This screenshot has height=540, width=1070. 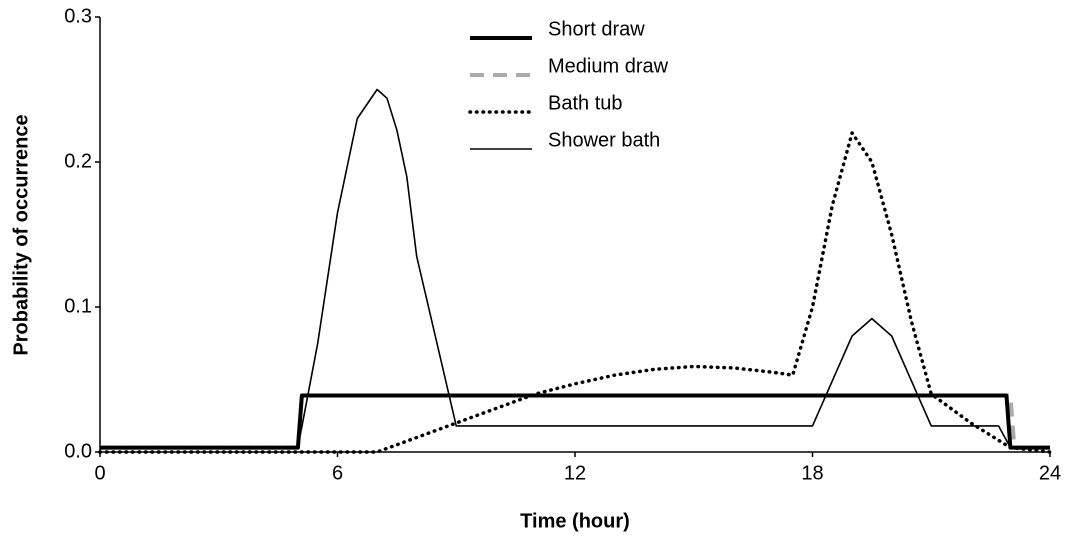 I want to click on y-axis-label: Probability of occurrence, so click(x=21, y=234).